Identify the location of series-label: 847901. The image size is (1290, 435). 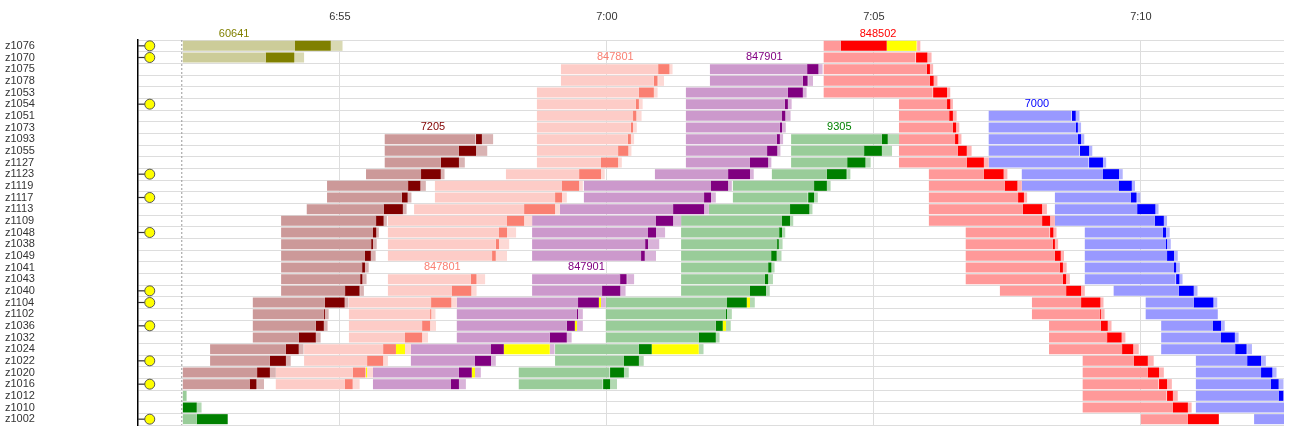
(586, 265).